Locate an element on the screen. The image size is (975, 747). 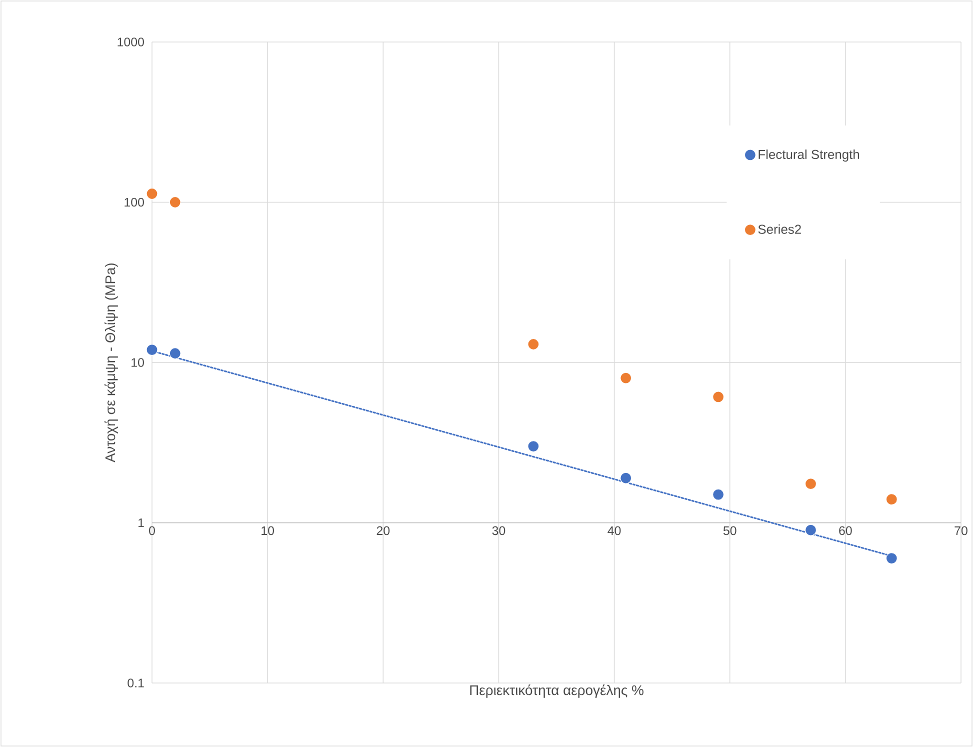
x-tick-label: 20 is located at coordinates (383, 531).